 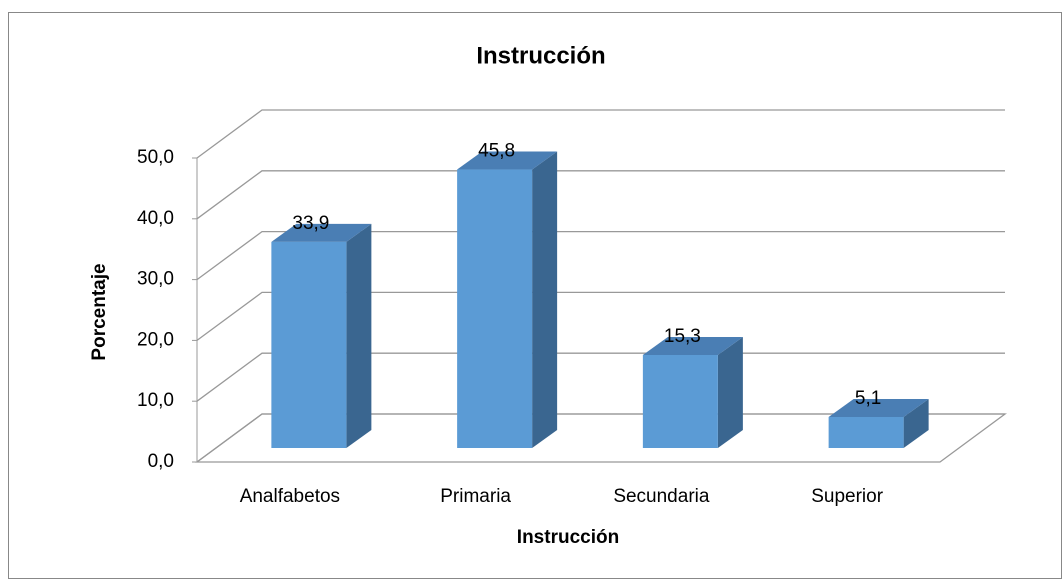 What do you see at coordinates (868, 398) in the screenshot?
I see `value-label: 5,1` at bounding box center [868, 398].